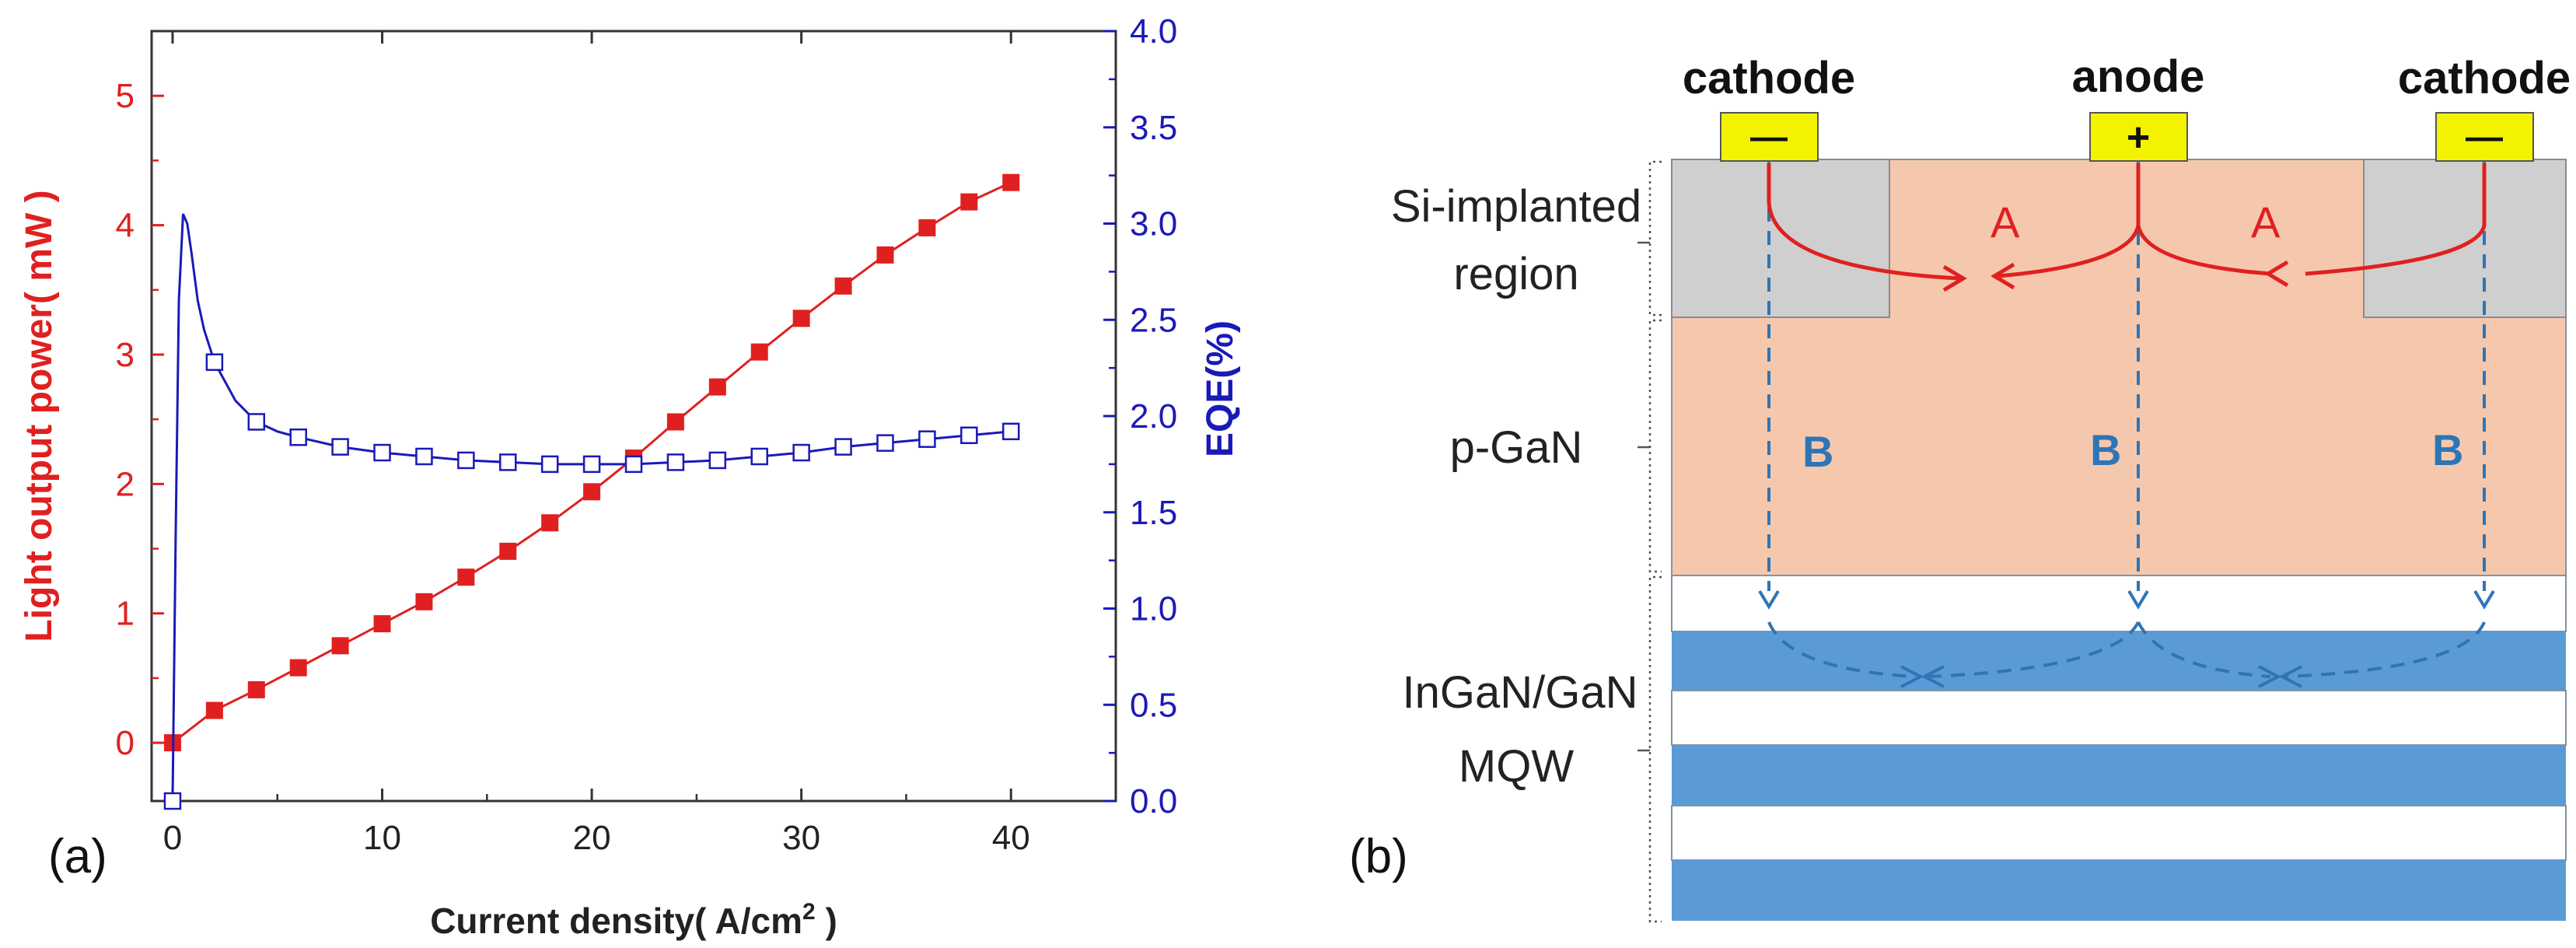 The width and height of the screenshot is (2576, 948). What do you see at coordinates (1153, 609) in the screenshot?
I see `right-tick-label: 1.0` at bounding box center [1153, 609].